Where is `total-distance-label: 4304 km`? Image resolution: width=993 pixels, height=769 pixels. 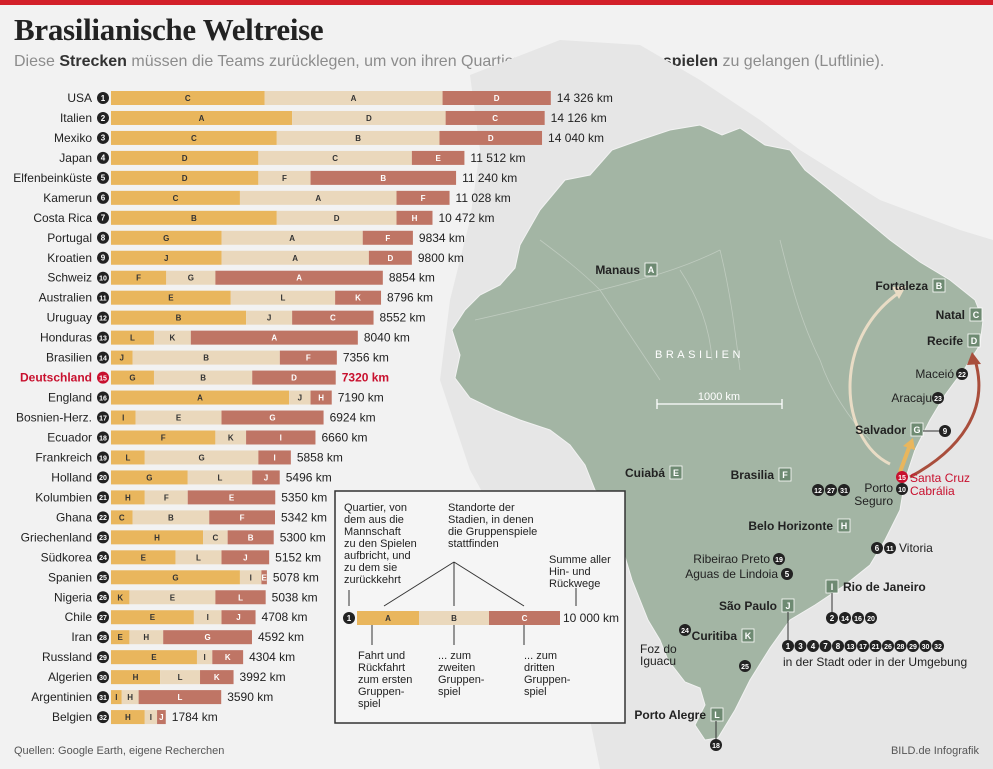 total-distance-label: 4304 km is located at coordinates (272, 657).